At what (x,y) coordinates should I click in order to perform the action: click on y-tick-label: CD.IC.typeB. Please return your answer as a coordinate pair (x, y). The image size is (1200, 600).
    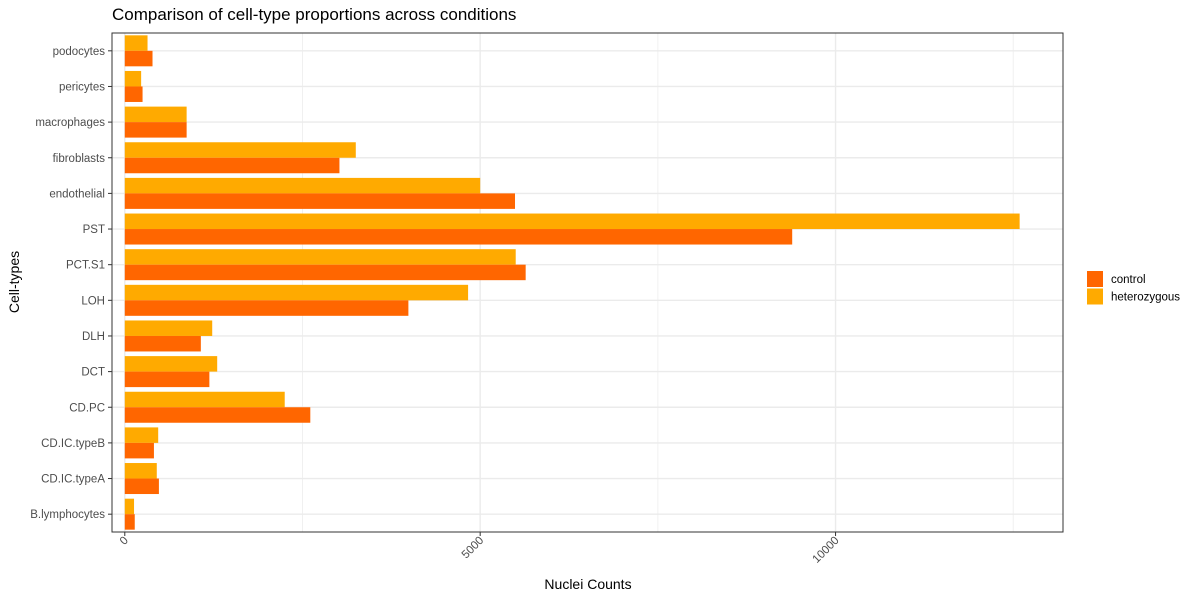
    Looking at the image, I should click on (73, 444).